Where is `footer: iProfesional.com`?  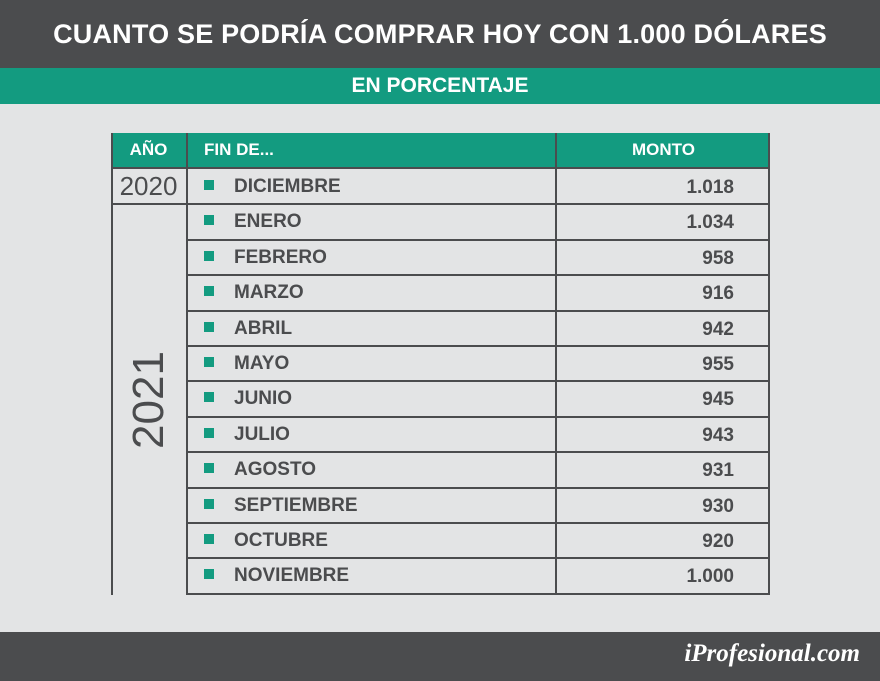 footer: iProfesional.com is located at coordinates (440, 656).